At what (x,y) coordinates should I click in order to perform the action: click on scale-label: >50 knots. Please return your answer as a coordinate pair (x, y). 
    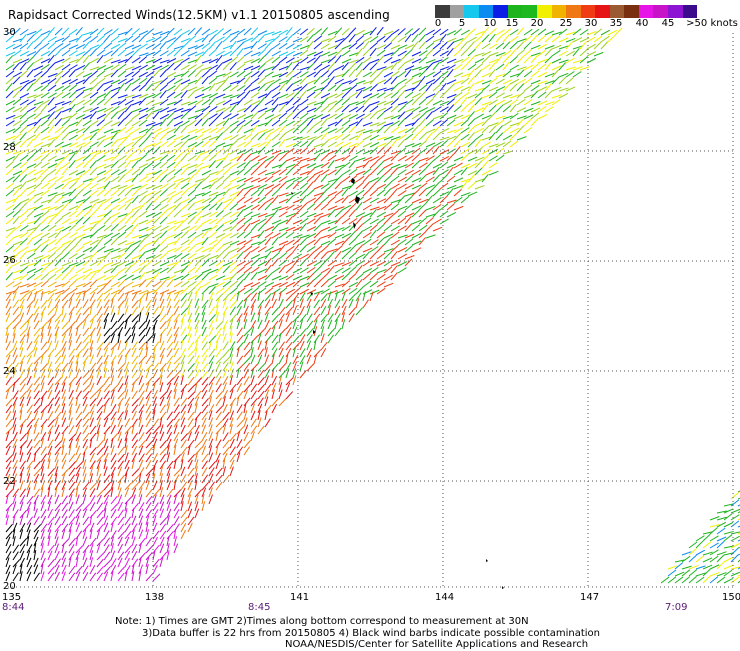
    Looking at the image, I should click on (712, 23).